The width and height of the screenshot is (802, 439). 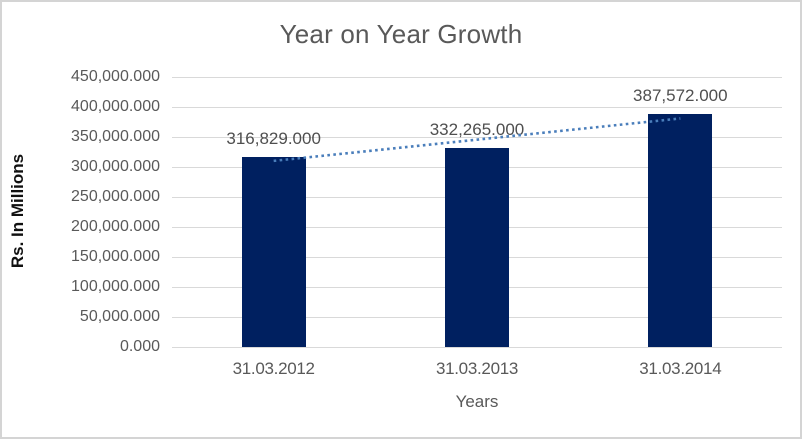 I want to click on data-label: 387,572.000, so click(x=680, y=96).